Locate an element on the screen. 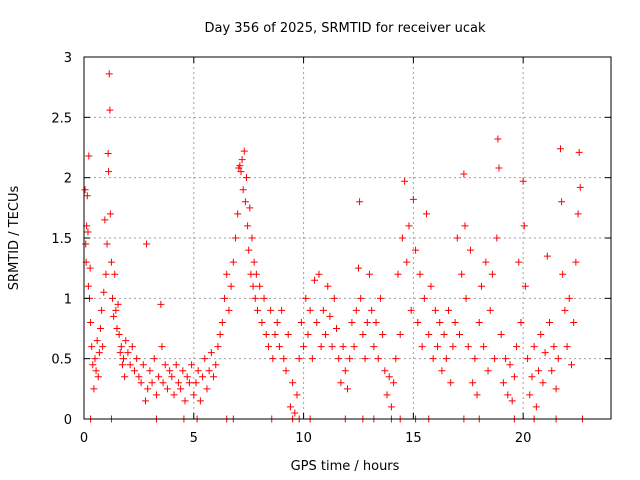 Image resolution: width=640 pixels, height=480 pixels. y-tick-label: 0.5 is located at coordinates (61, 360).